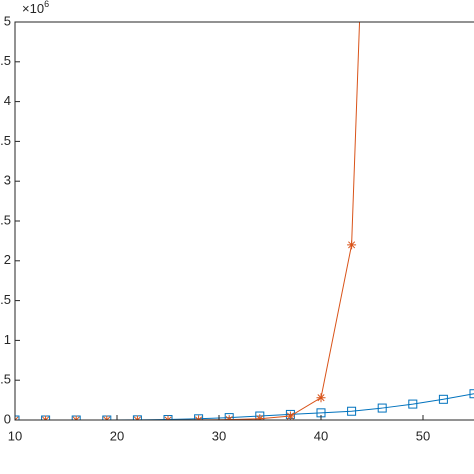 This screenshot has width=474, height=474. I want to click on x-tick-label: 30, so click(219, 435).